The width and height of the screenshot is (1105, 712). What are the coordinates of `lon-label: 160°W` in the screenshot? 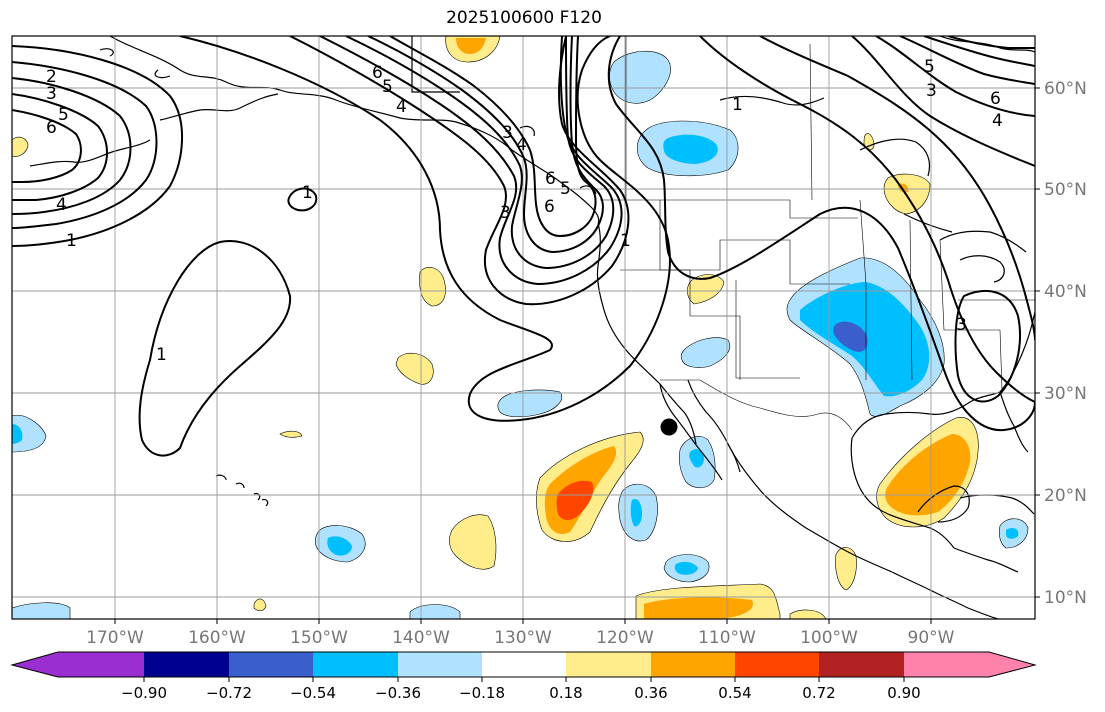 It's located at (217, 638).